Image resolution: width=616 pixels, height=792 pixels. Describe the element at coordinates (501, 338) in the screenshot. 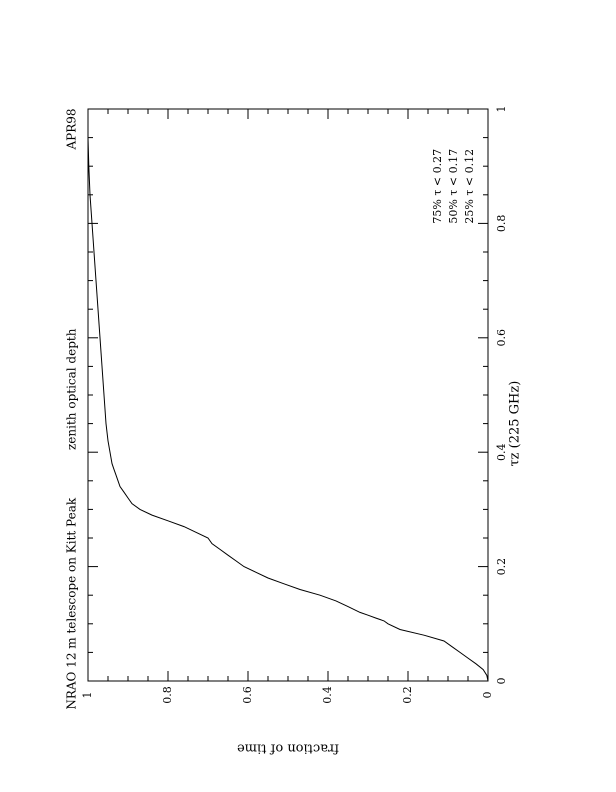

I see `x-tick-label: 0.6` at that location.